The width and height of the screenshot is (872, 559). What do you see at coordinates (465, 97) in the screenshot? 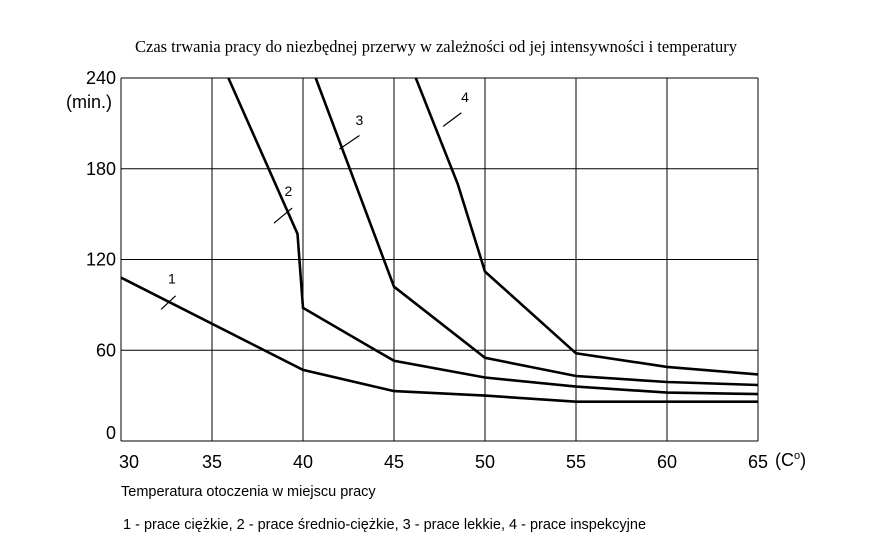
I see `series-label-4: 4` at bounding box center [465, 97].